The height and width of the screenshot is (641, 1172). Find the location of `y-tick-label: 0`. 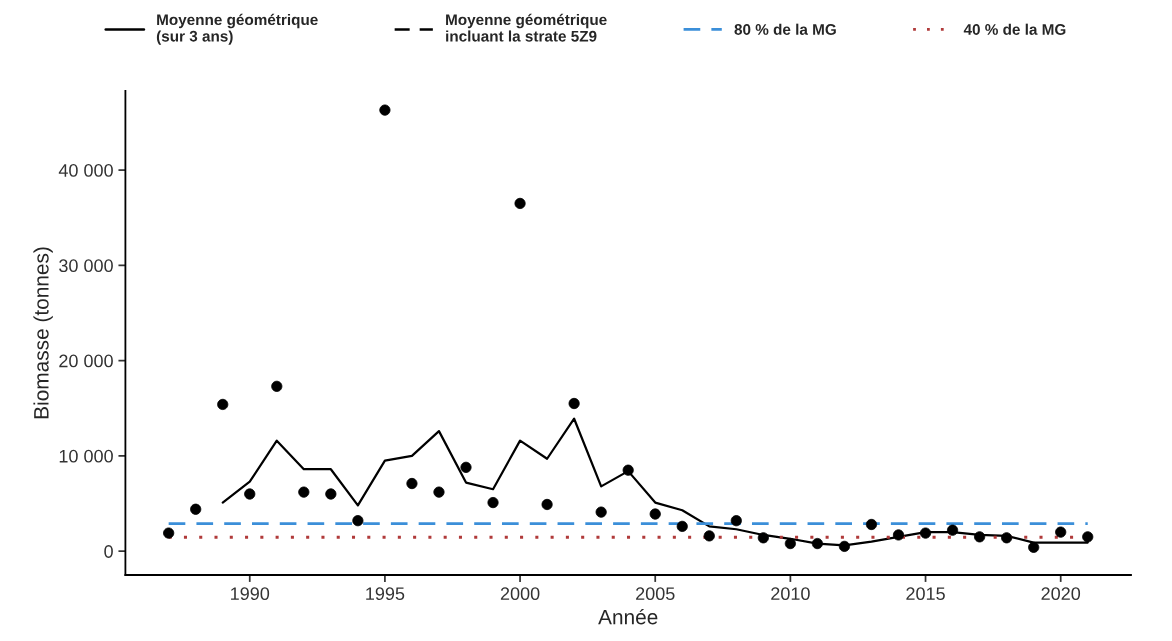

y-tick-label: 0 is located at coordinates (108, 551).